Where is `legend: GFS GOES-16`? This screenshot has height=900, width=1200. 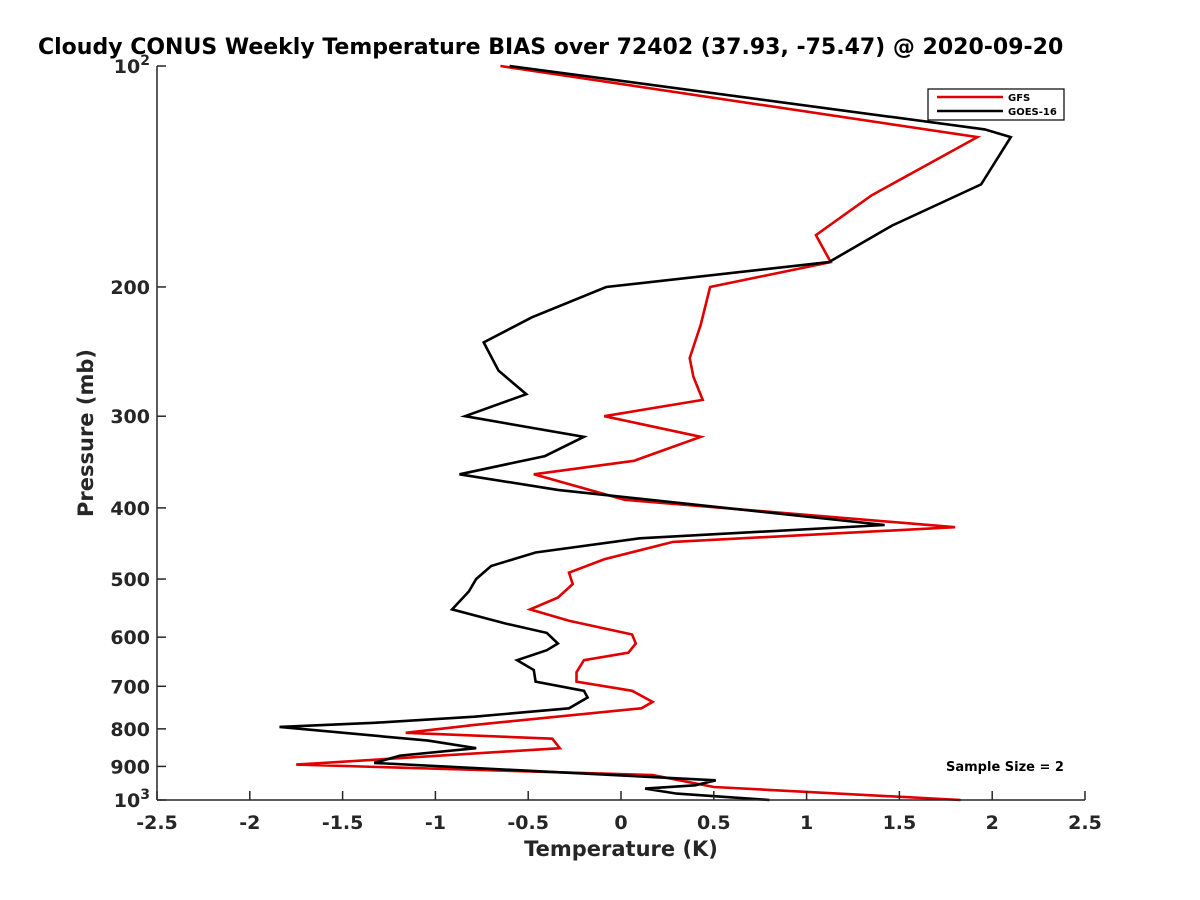
legend: GFS GOES-16 is located at coordinates (996, 104).